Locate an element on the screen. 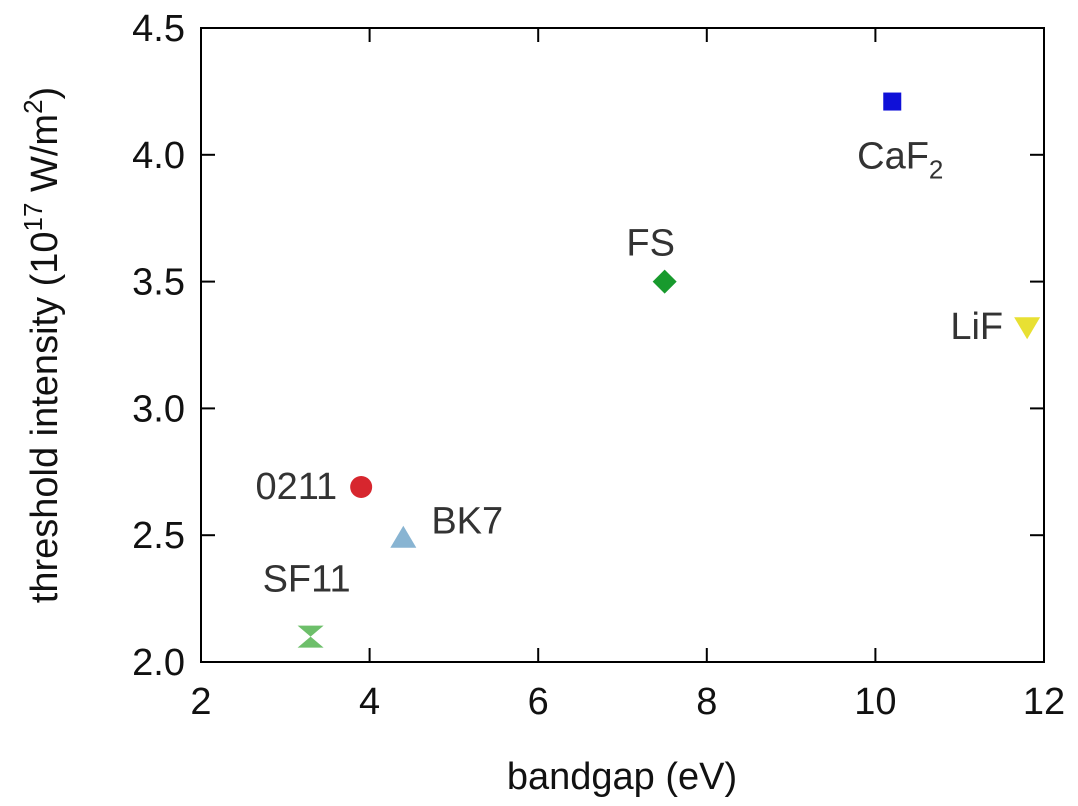  y-tick-label: 3.0 is located at coordinates (158, 409).